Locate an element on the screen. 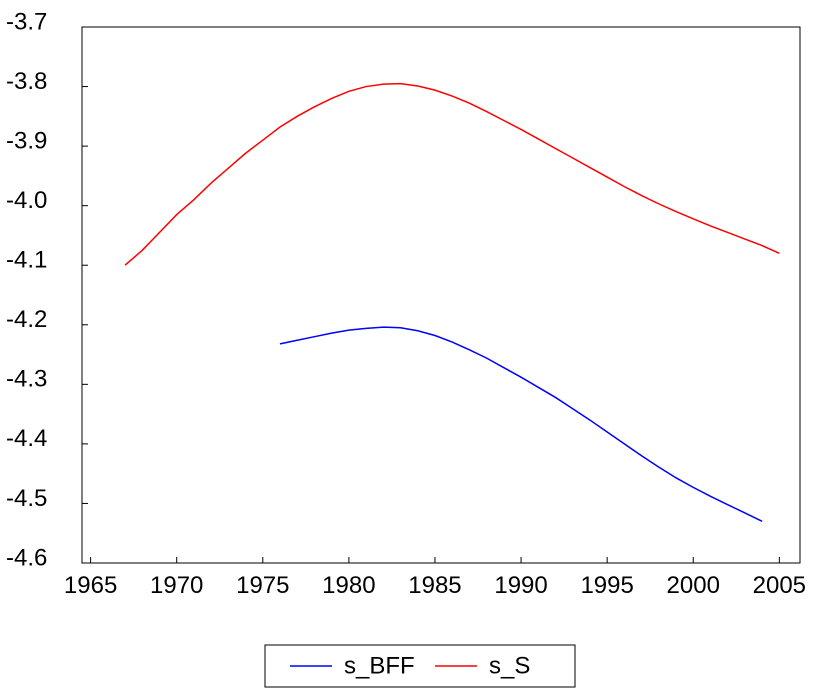 The image size is (822, 698). y-tick-label: -4.5 is located at coordinates (26, 498).